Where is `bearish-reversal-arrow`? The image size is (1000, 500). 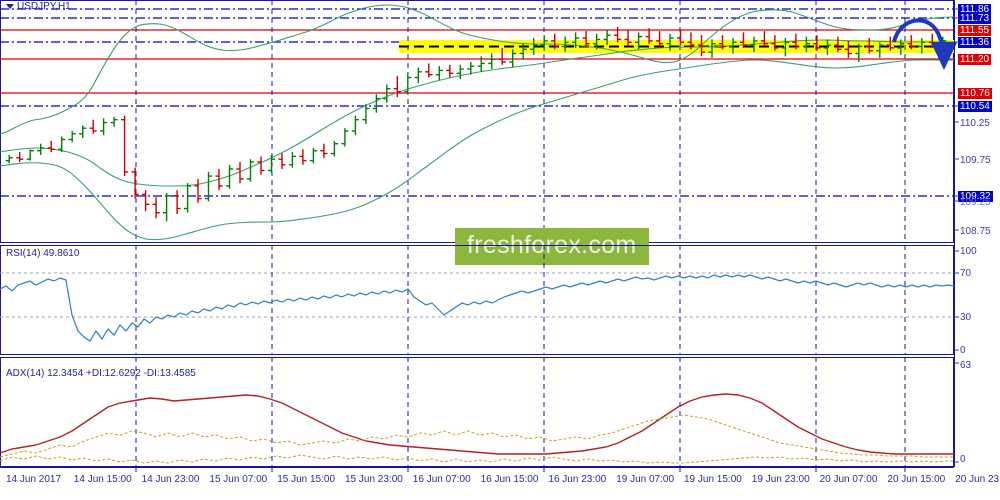
bearish-reversal-arrow is located at coordinates (925, 44).